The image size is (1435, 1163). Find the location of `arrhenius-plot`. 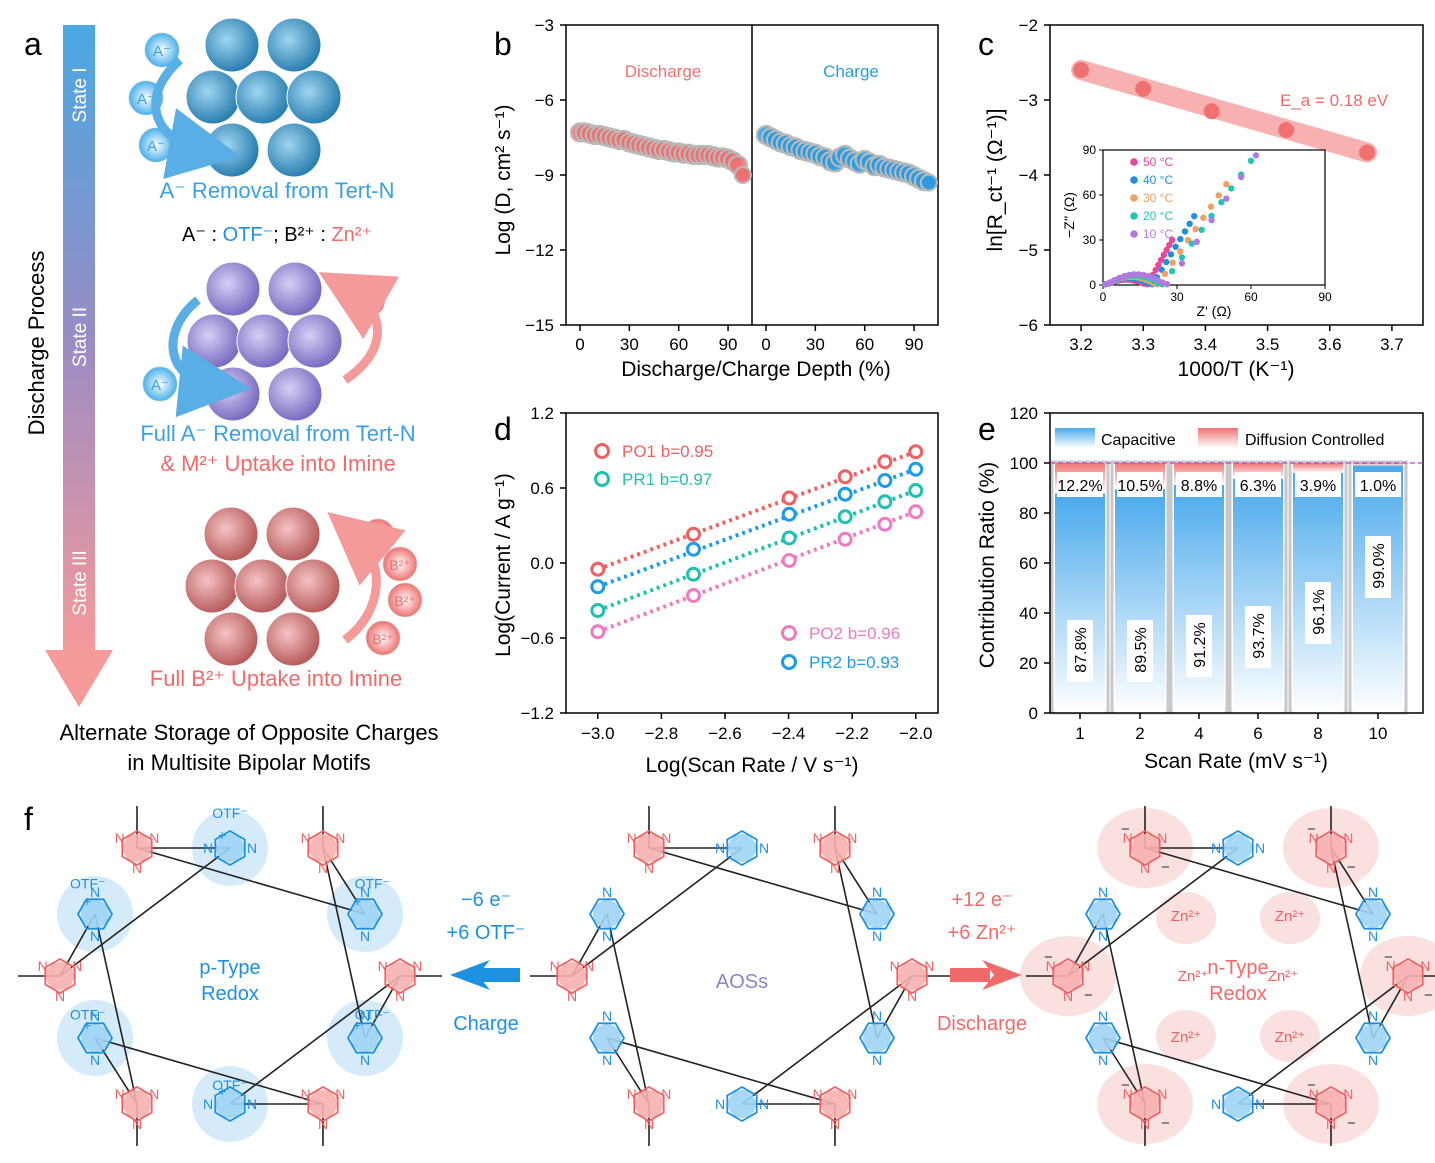

arrhenius-plot is located at coordinates (1224, 111).